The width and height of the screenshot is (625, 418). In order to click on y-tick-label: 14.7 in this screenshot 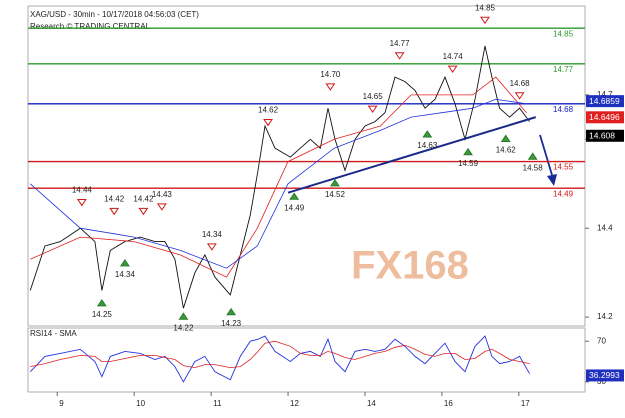, I will do `click(605, 94)`.